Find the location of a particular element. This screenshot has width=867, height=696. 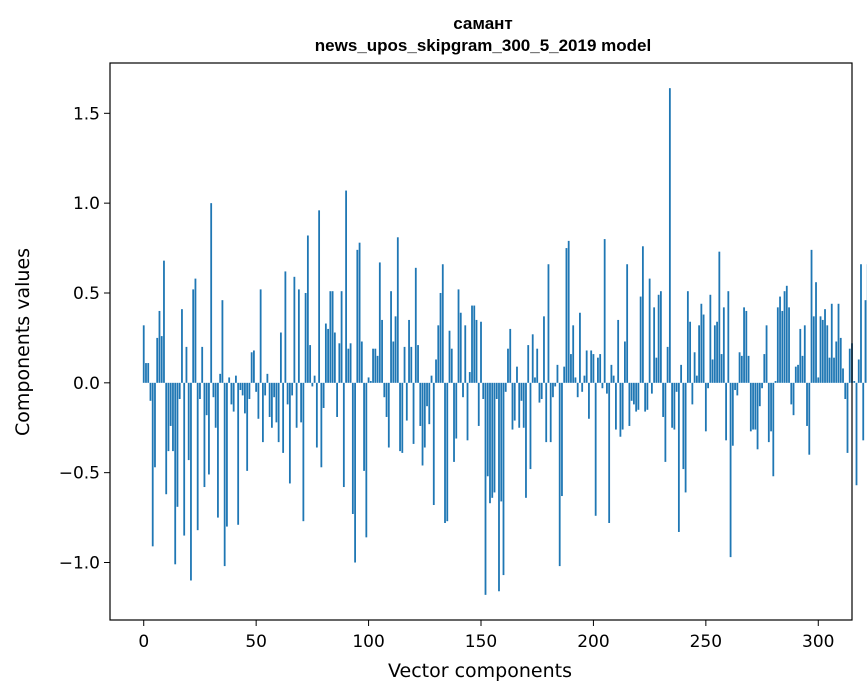

x-tick-label: 300 is located at coordinates (818, 642).